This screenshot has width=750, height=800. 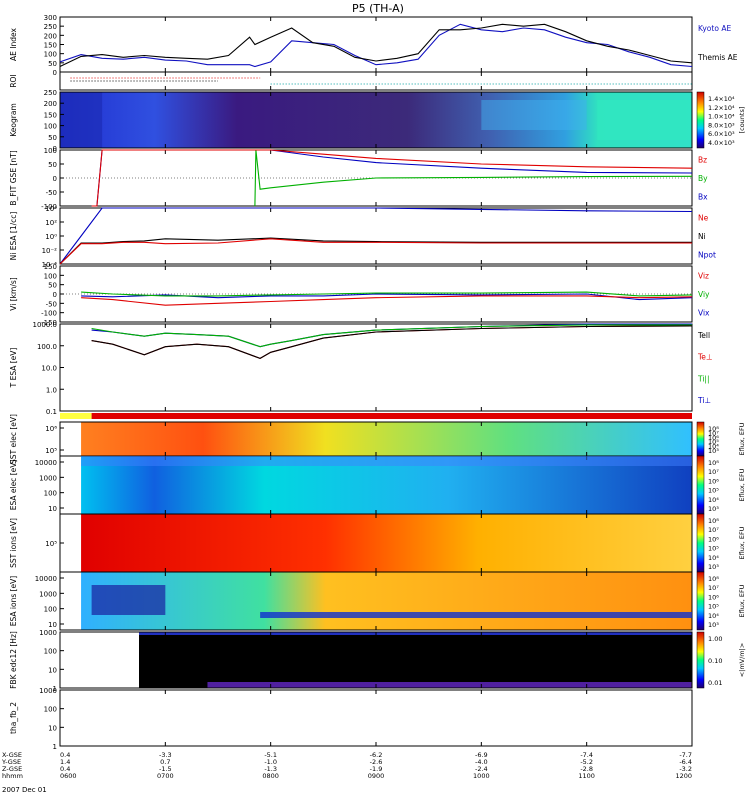 What do you see at coordinates (721, 125) in the screenshot?
I see `keogram-colorbar-tick: 8.0×10³` at bounding box center [721, 125].